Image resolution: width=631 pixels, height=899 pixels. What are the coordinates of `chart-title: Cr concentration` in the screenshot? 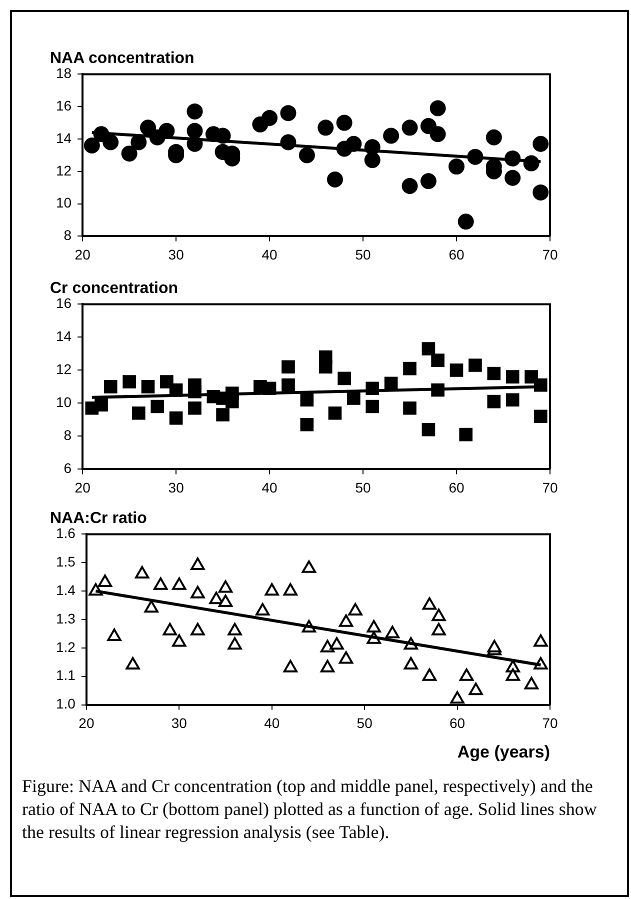 It's located at (114, 289).